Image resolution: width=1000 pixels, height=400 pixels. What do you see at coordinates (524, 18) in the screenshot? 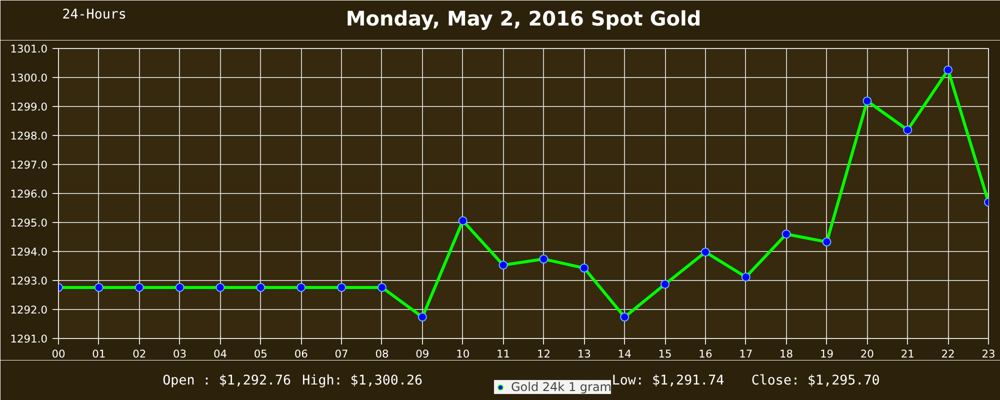
I see `chart-title: Monday, May 2, 2016 Spot Gold` at bounding box center [524, 18].